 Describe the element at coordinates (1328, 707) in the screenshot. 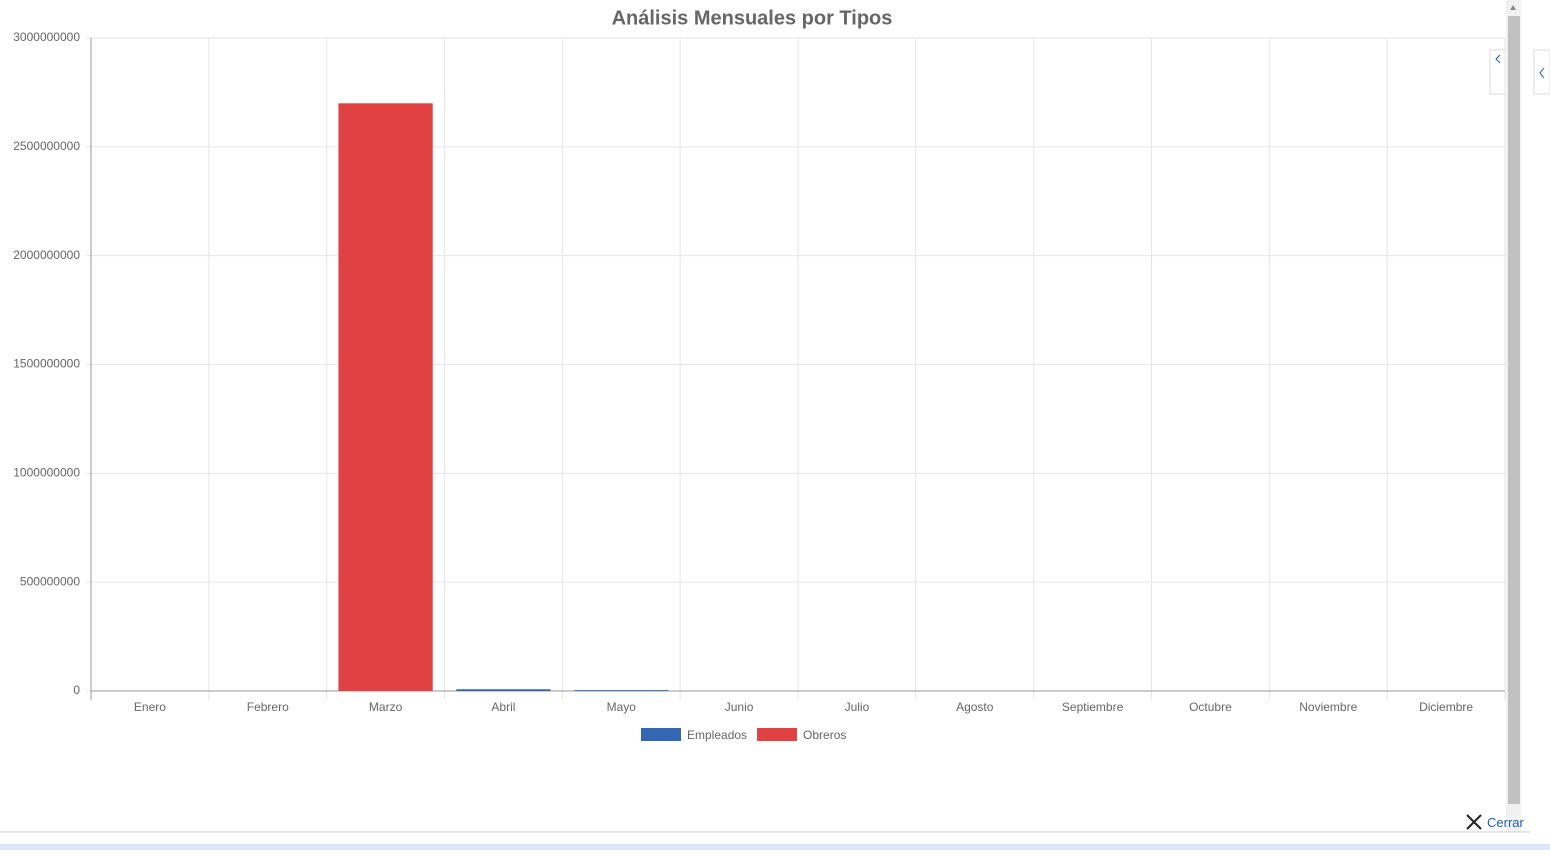

I see `x-tick-label: Noviembre` at that location.